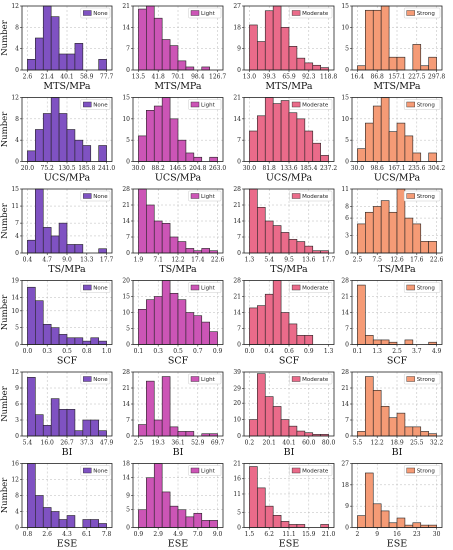 This screenshot has height=550, width=453. What do you see at coordinates (48, 443) in the screenshot?
I see `x-tick-label: 16.0` at bounding box center [48, 443].